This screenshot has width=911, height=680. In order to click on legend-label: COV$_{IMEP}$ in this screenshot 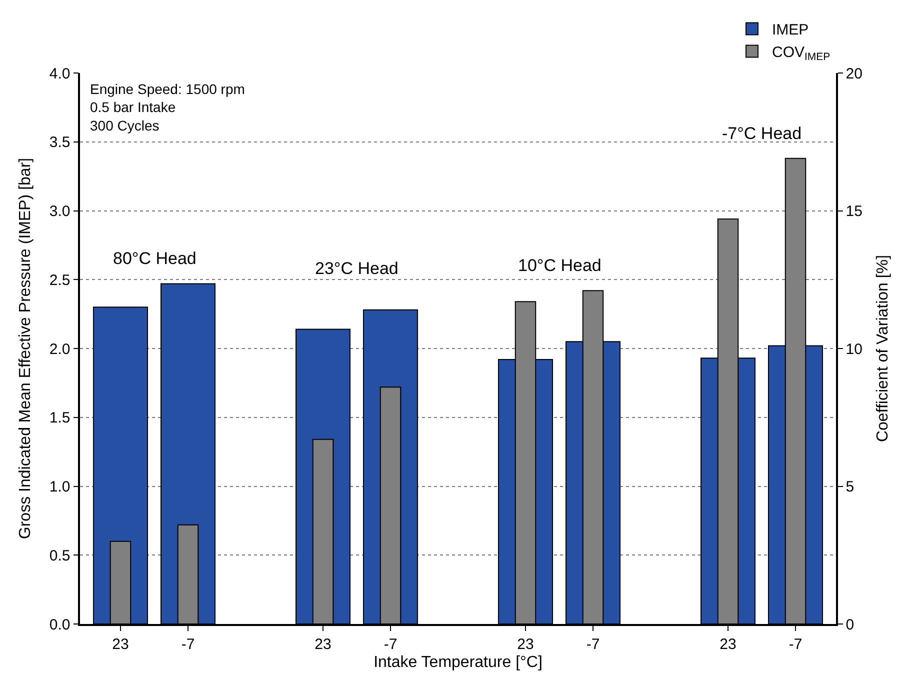, I will do `click(801, 54)`.